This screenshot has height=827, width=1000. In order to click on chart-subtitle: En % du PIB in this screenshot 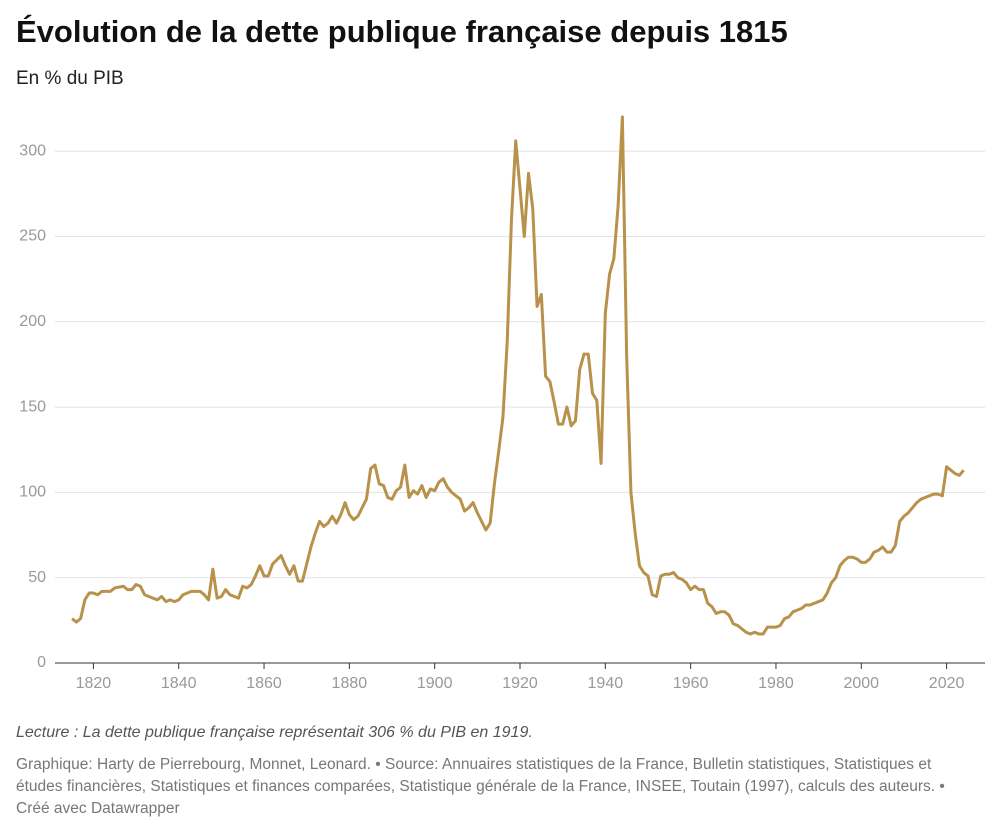, I will do `click(70, 78)`.